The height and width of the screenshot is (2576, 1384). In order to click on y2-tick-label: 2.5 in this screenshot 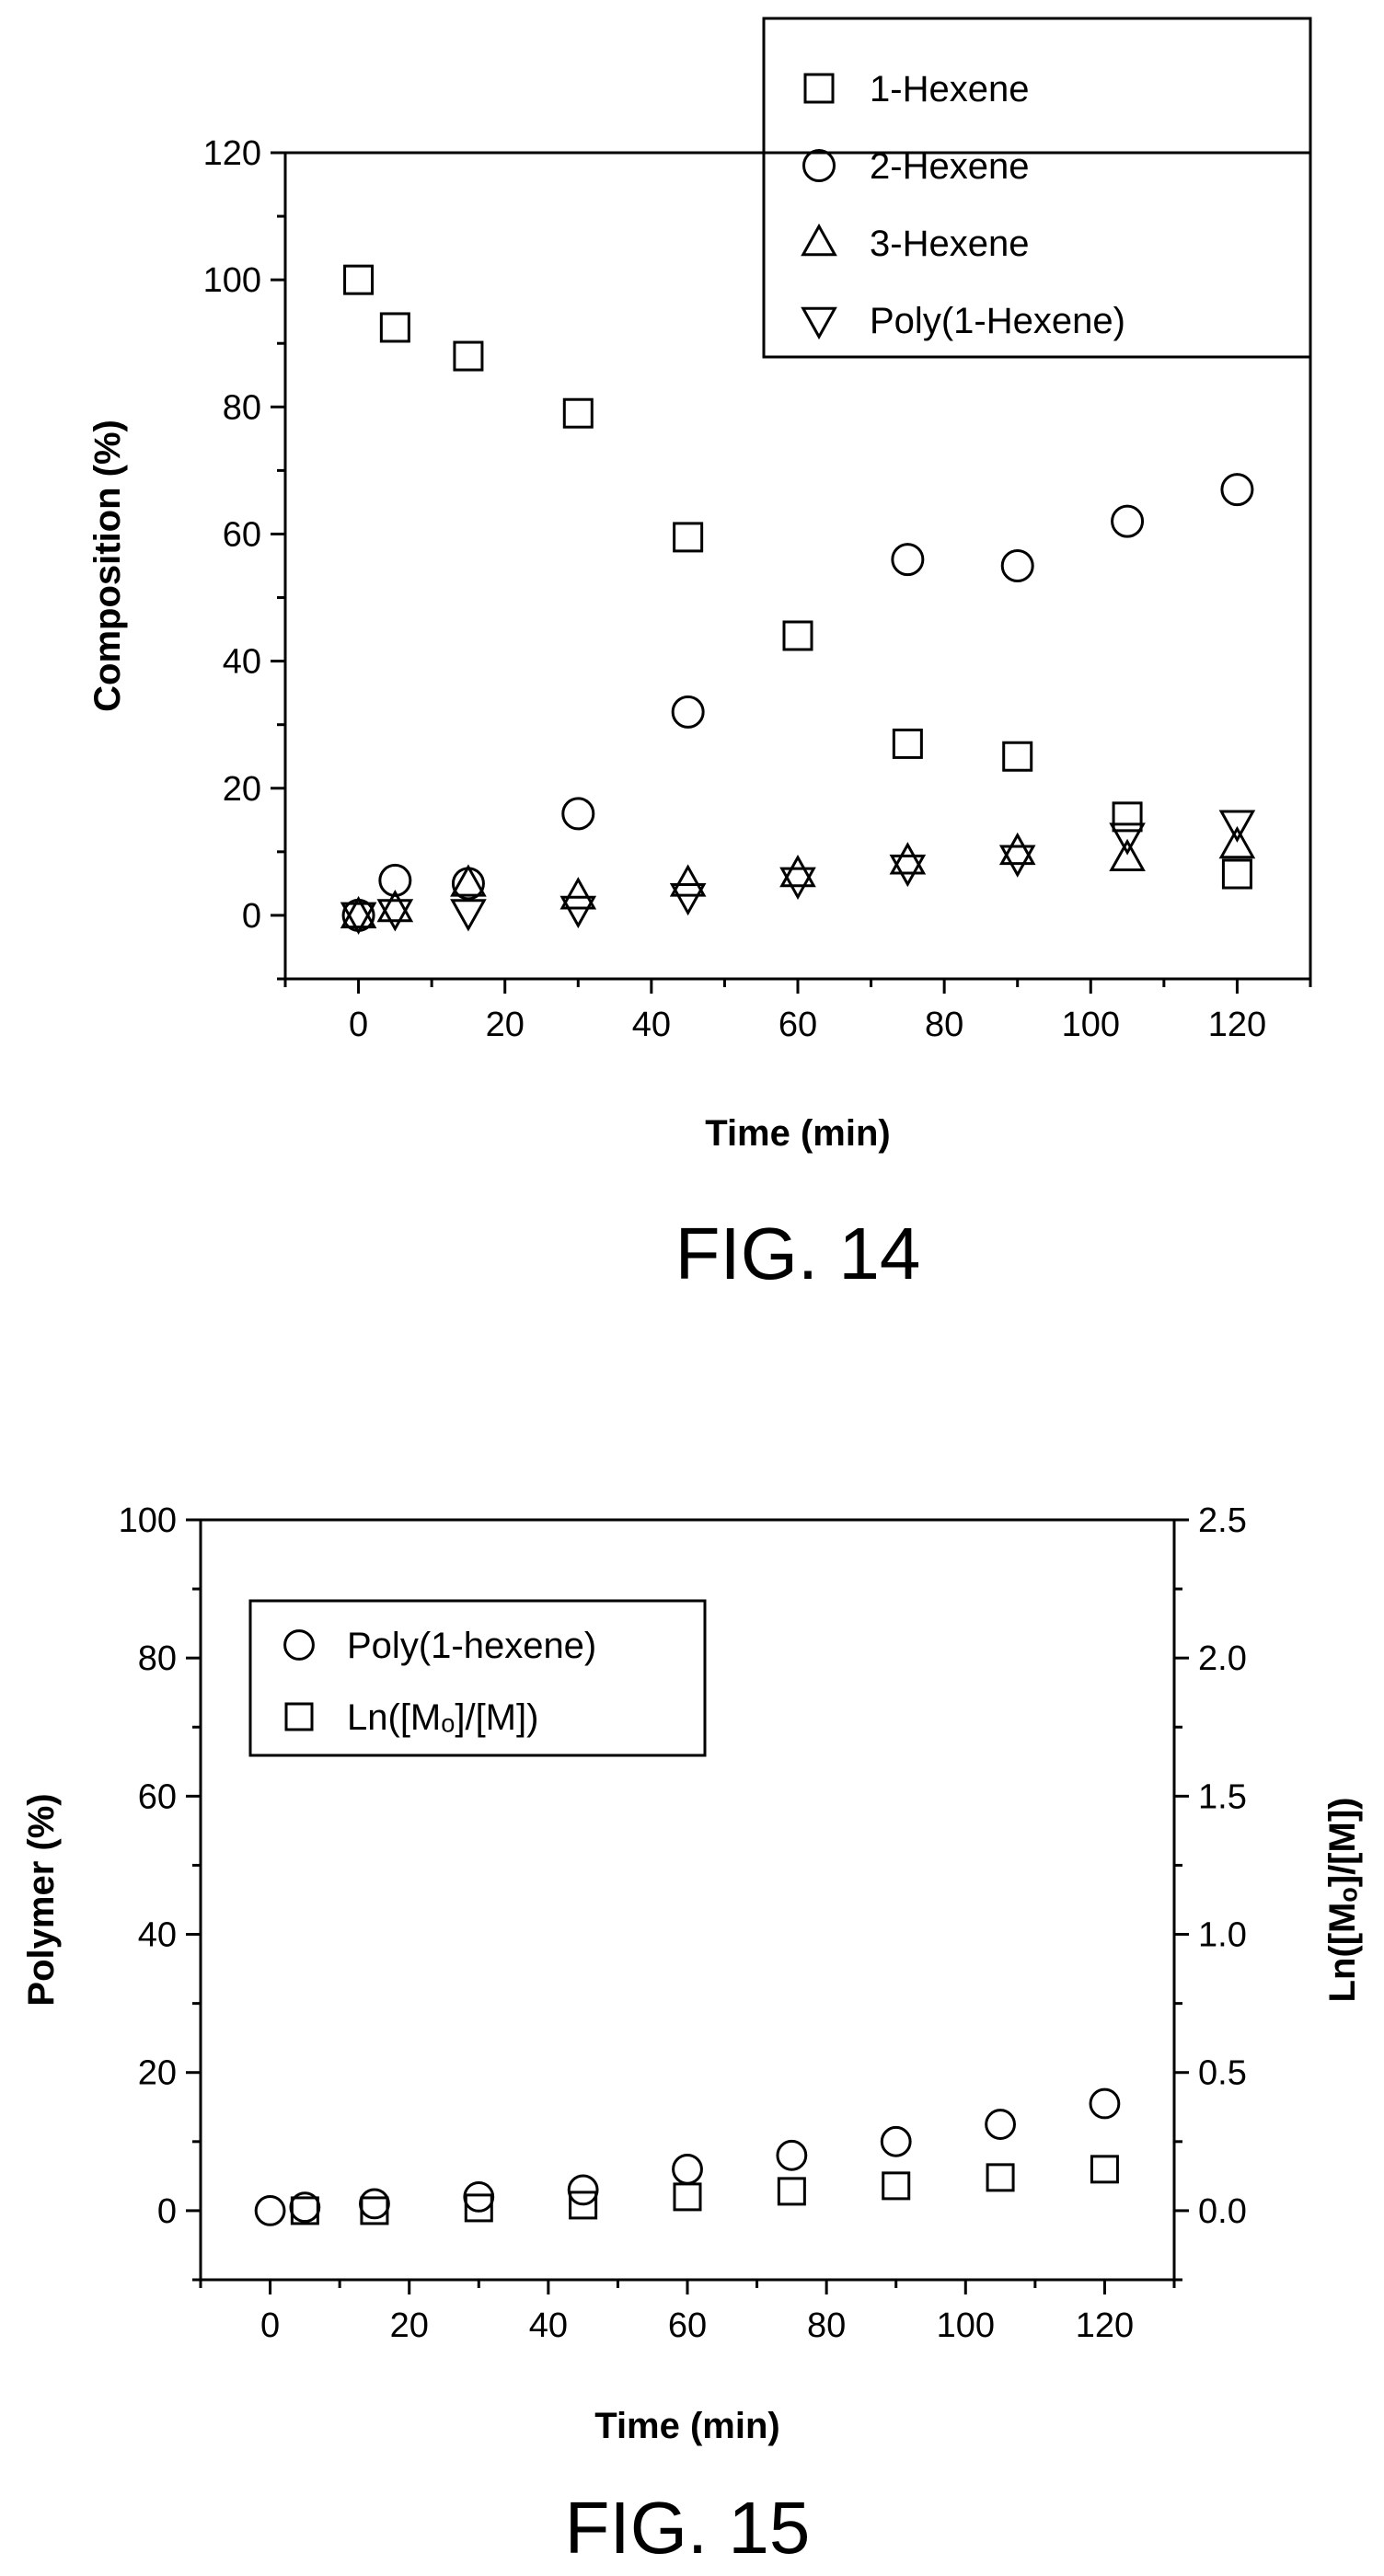, I will do `click(1222, 1520)`.